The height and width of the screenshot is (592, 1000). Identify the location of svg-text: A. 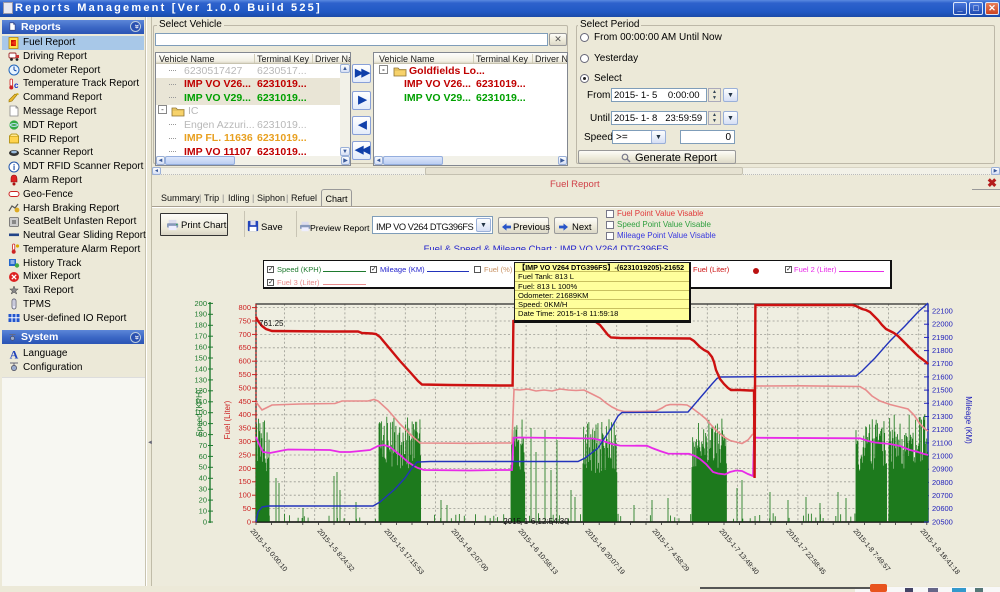
(14, 354).